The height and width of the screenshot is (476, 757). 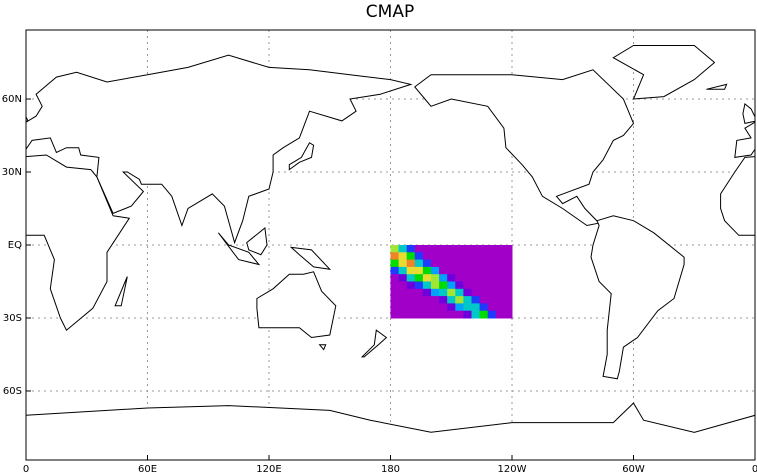 What do you see at coordinates (12, 318) in the screenshot?
I see `lat-label: 30S` at bounding box center [12, 318].